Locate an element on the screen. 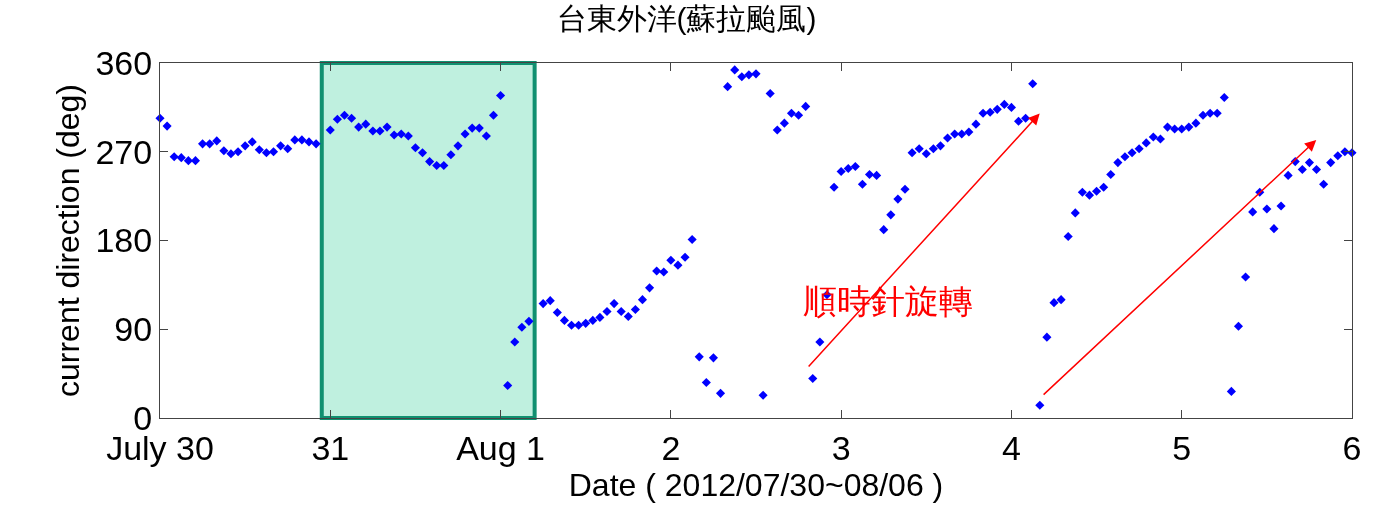 The width and height of the screenshot is (1373, 529). y-axis-title: current direction (deg) is located at coordinates (67, 240).